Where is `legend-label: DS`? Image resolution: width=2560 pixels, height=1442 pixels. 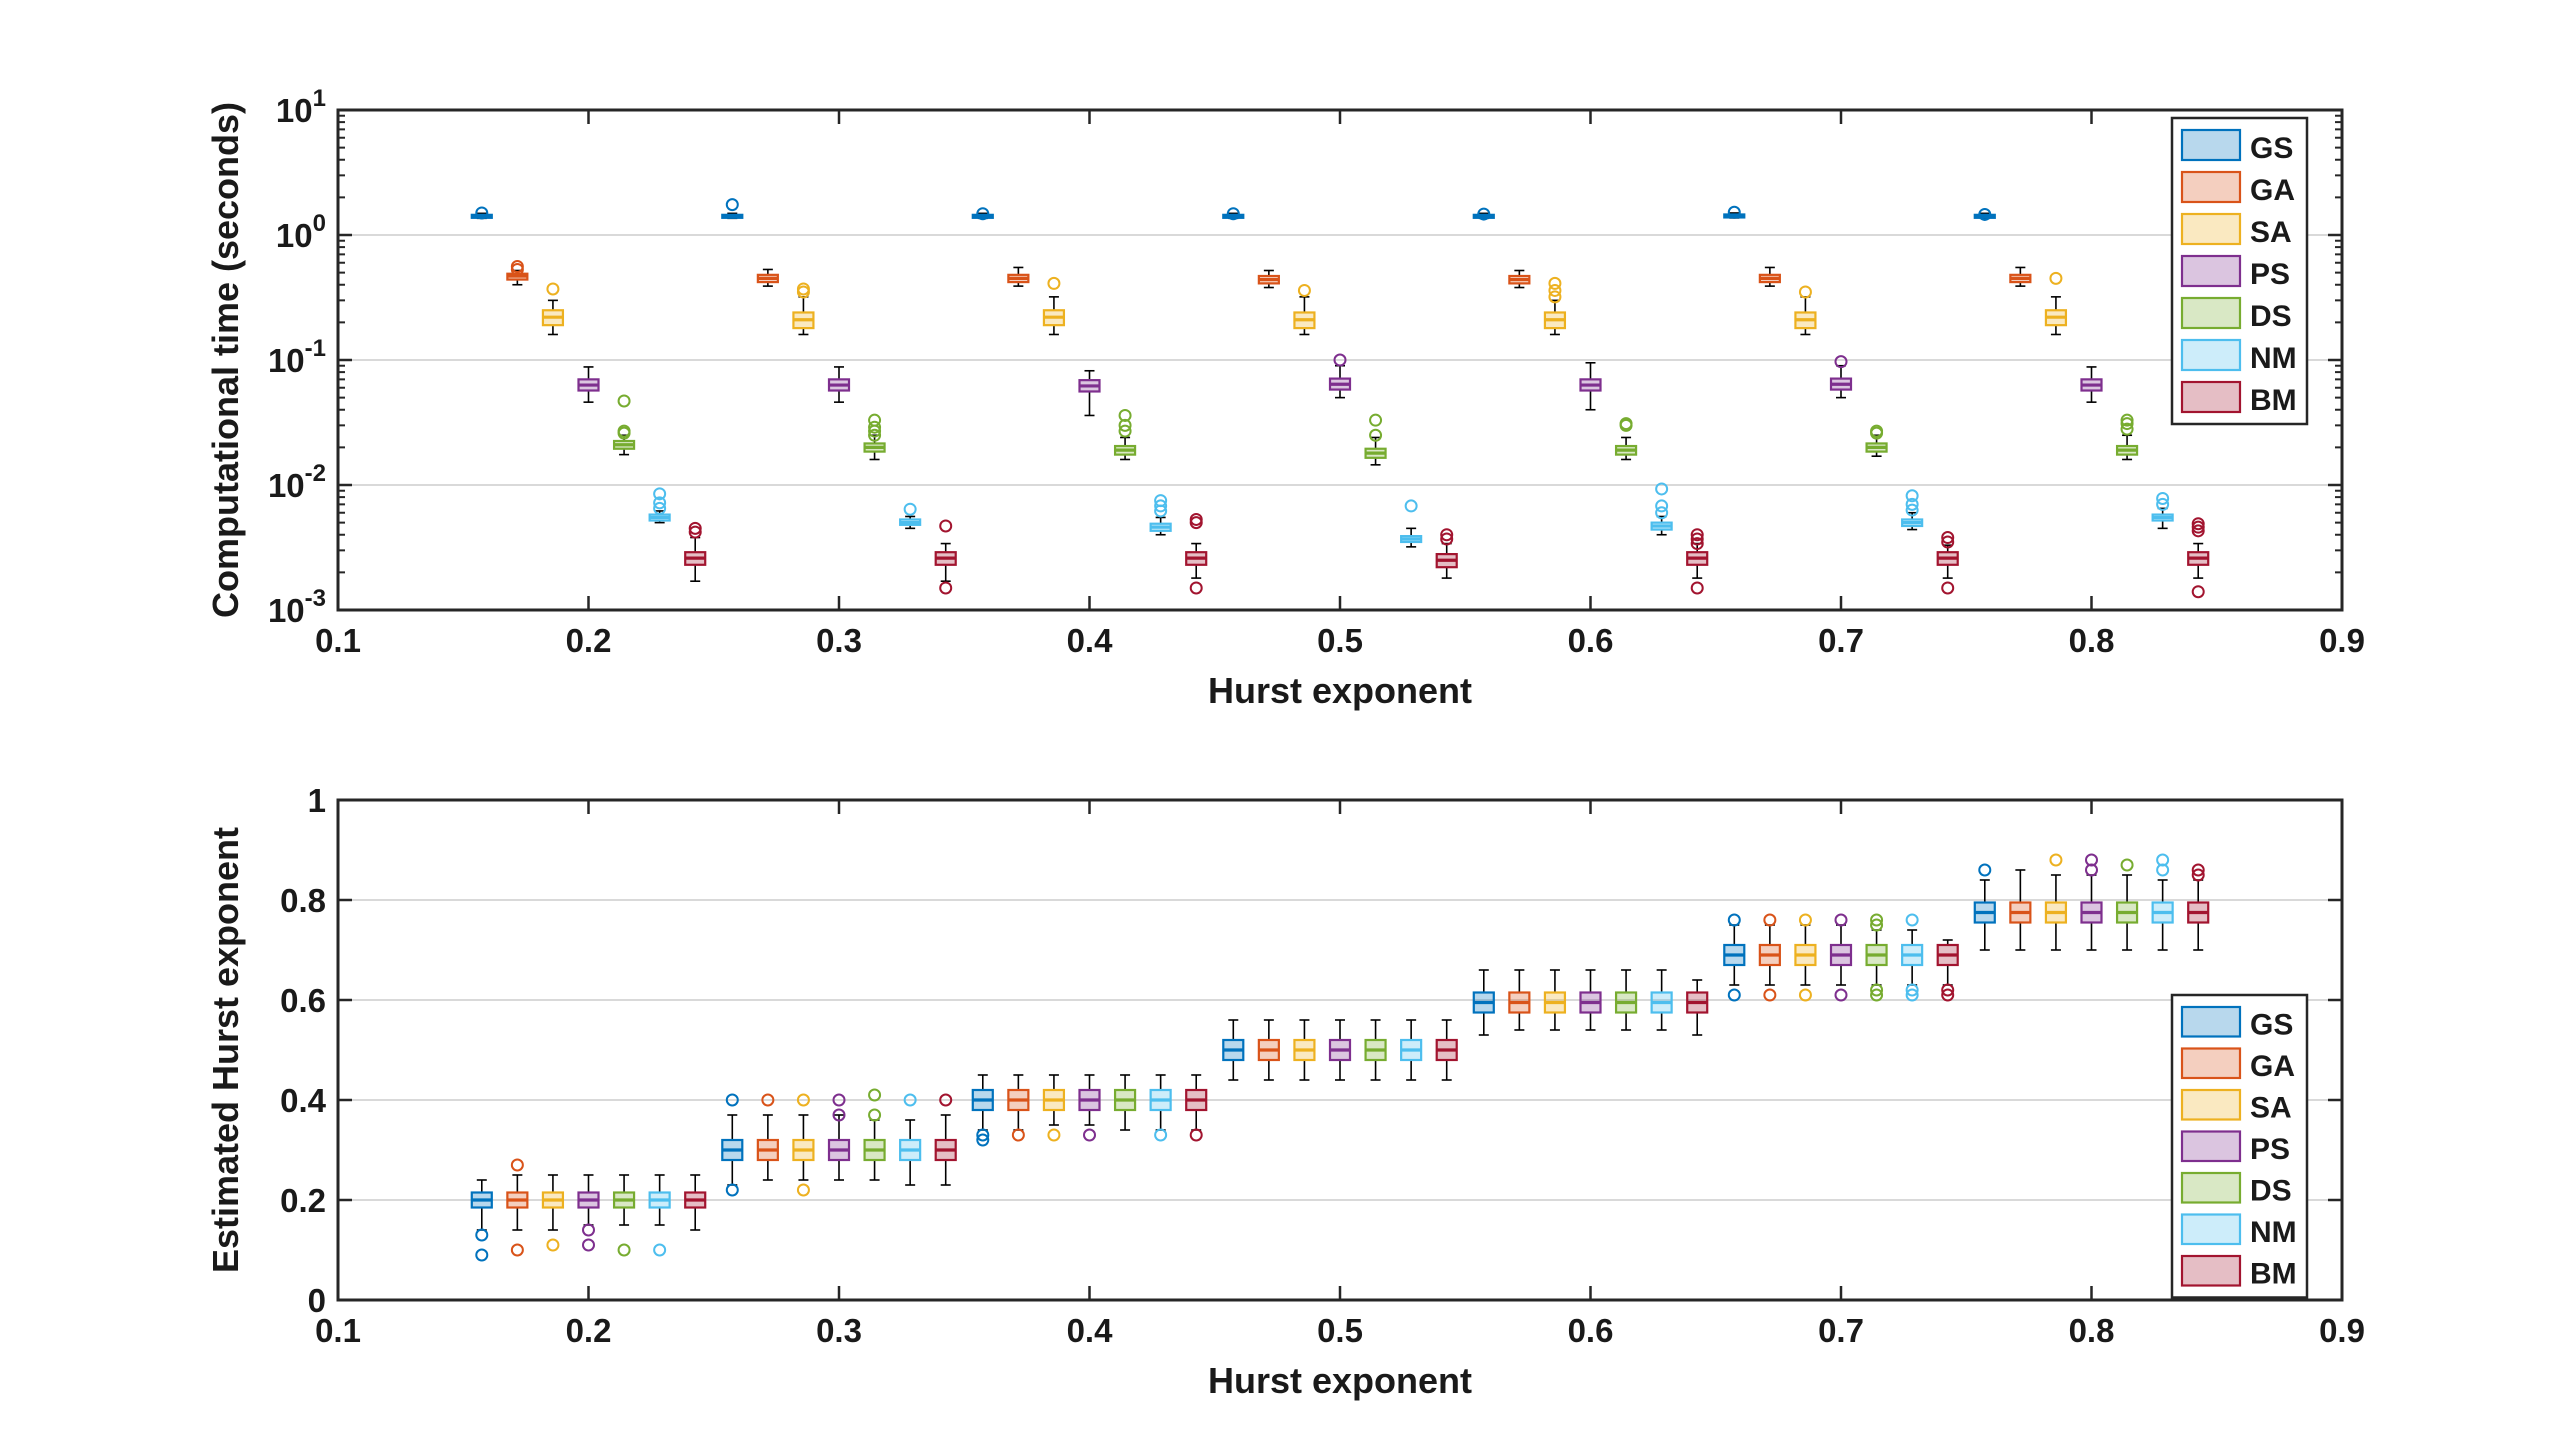
legend-label: DS is located at coordinates (2271, 316).